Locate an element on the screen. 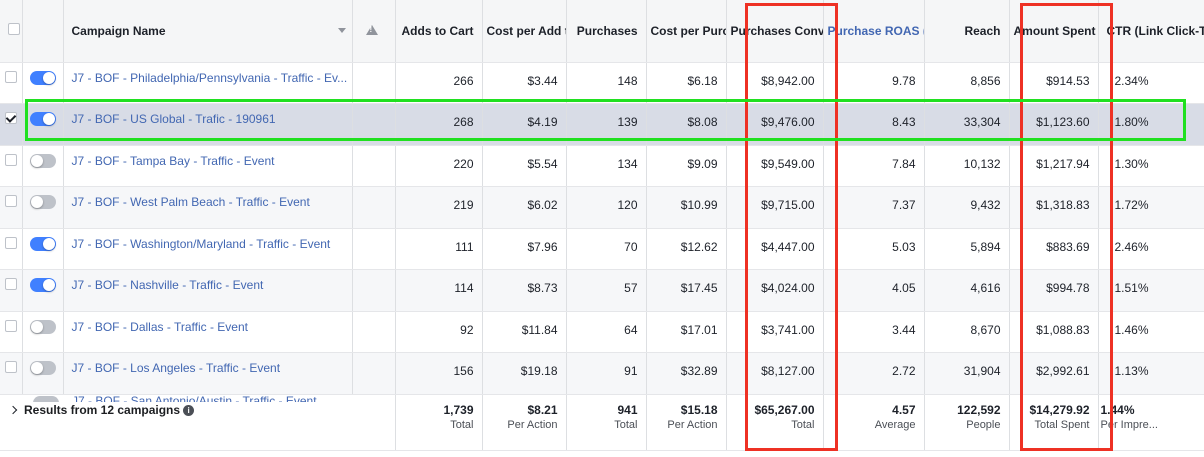  total-caption: Total Spent is located at coordinates (1062, 424).